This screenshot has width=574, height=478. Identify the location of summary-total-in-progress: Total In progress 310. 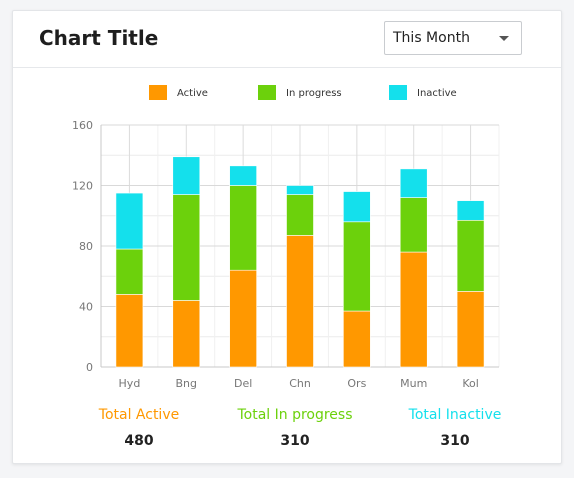
(295, 428).